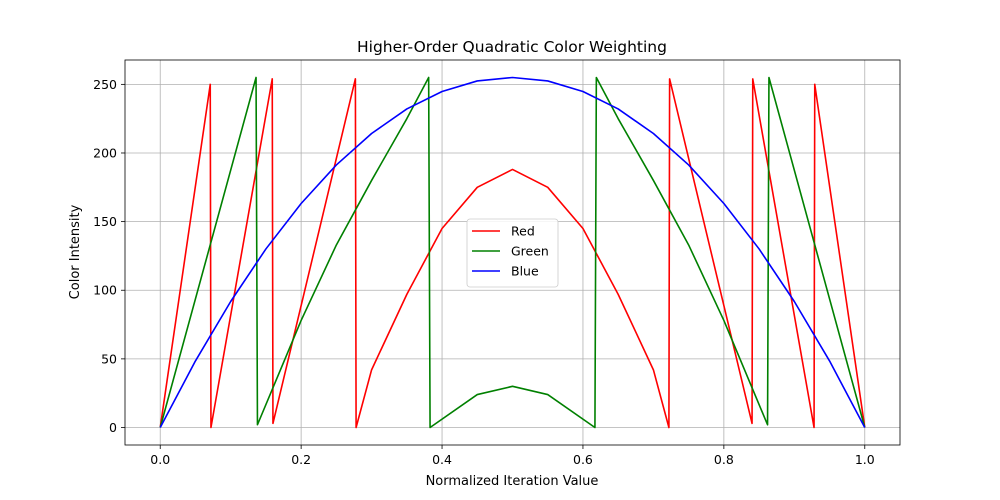  I want to click on y-tick-label: 0, so click(113, 427).